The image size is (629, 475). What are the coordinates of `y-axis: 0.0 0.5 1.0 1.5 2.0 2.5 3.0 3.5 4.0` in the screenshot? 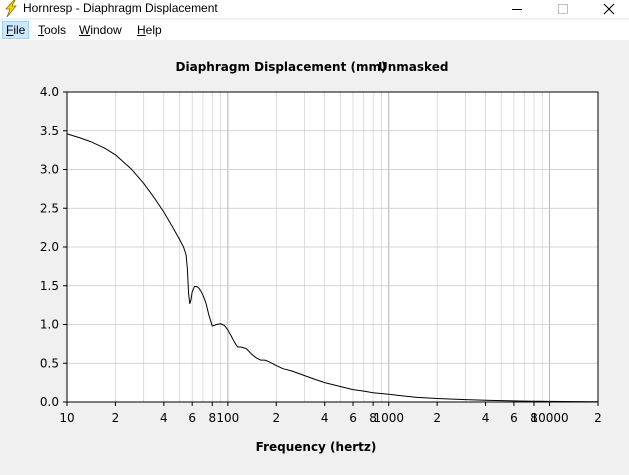 It's located at (53, 247).